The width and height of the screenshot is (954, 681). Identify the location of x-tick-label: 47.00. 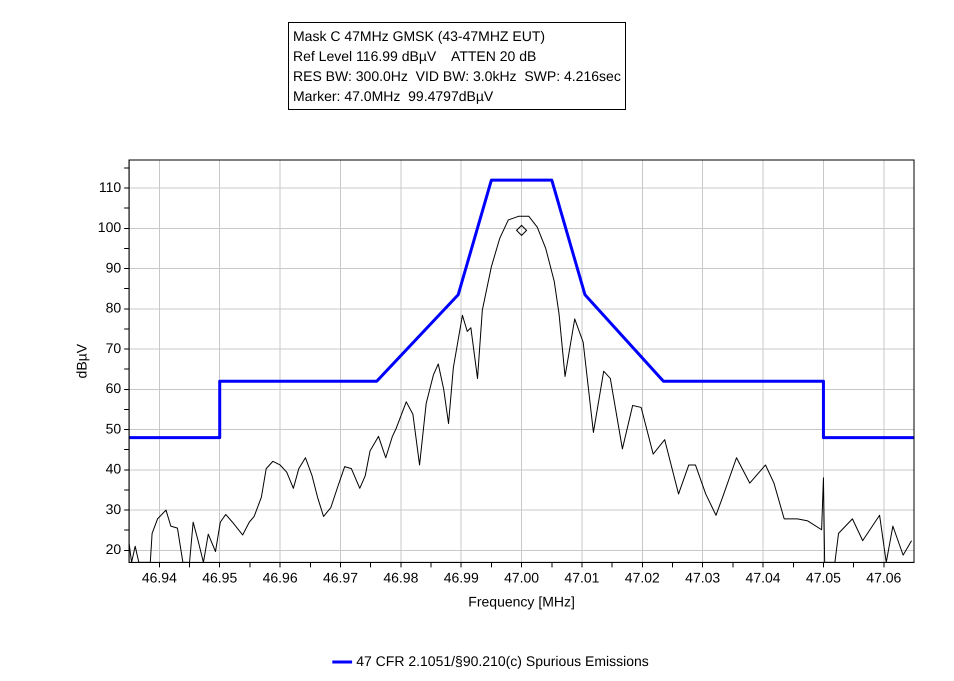
(522, 578).